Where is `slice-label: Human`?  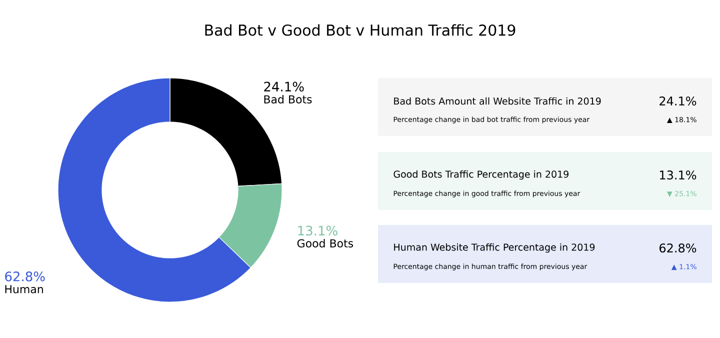
slice-label: Human is located at coordinates (24, 289).